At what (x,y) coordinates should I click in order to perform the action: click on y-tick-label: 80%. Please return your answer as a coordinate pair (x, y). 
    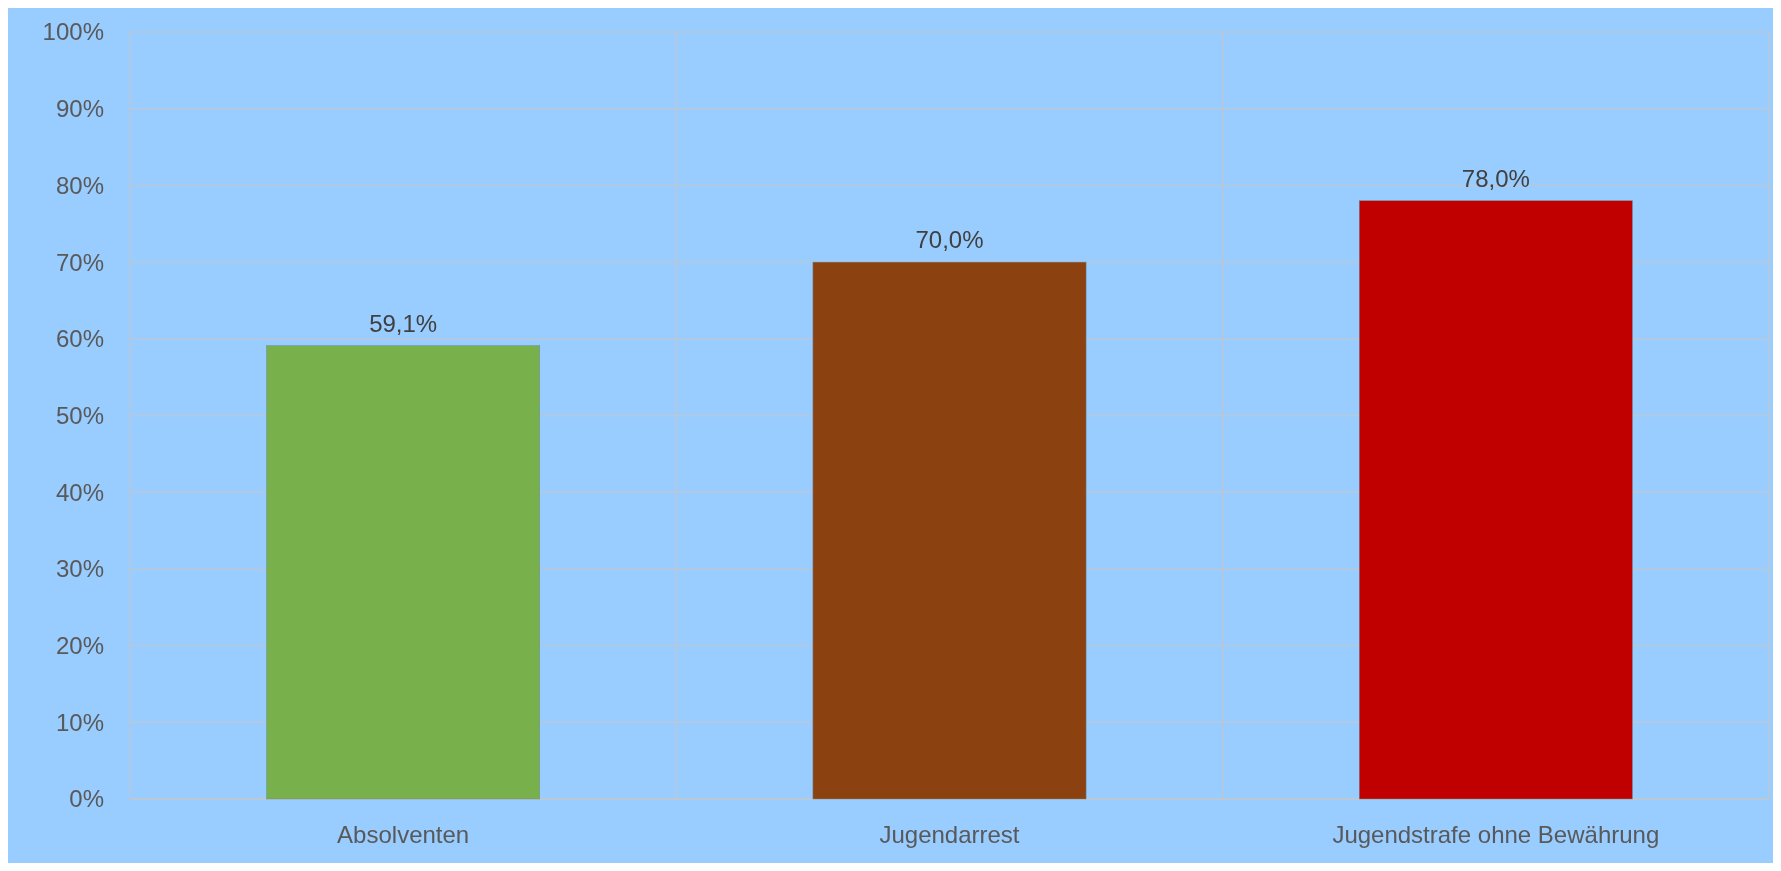
    Looking at the image, I should click on (79, 185).